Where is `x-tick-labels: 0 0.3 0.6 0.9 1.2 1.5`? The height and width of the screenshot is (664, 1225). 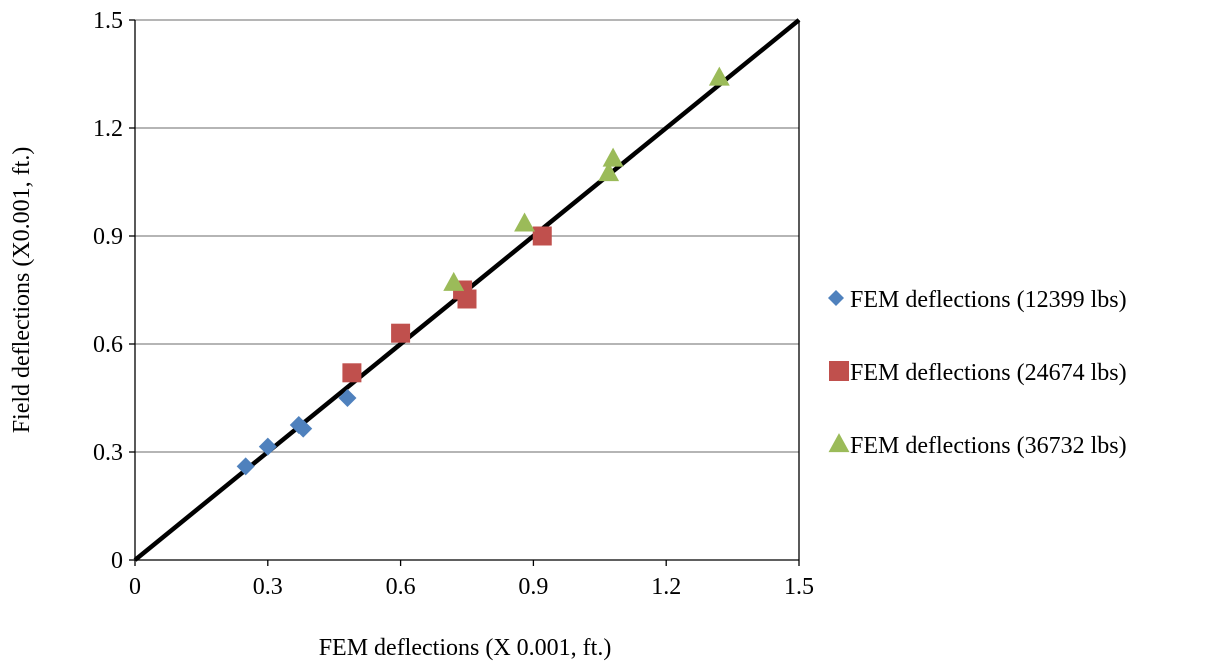 x-tick-labels: 0 0.3 0.6 0.9 1.2 1.5 is located at coordinates (471, 587).